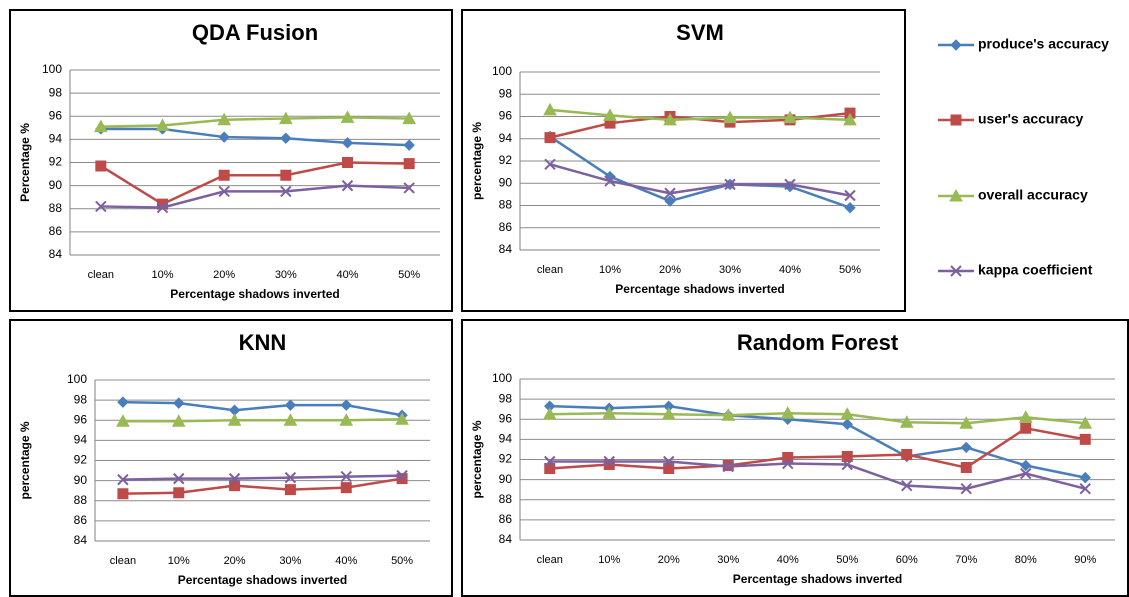  I want to click on x-tick-label: 80%, so click(1026, 560).